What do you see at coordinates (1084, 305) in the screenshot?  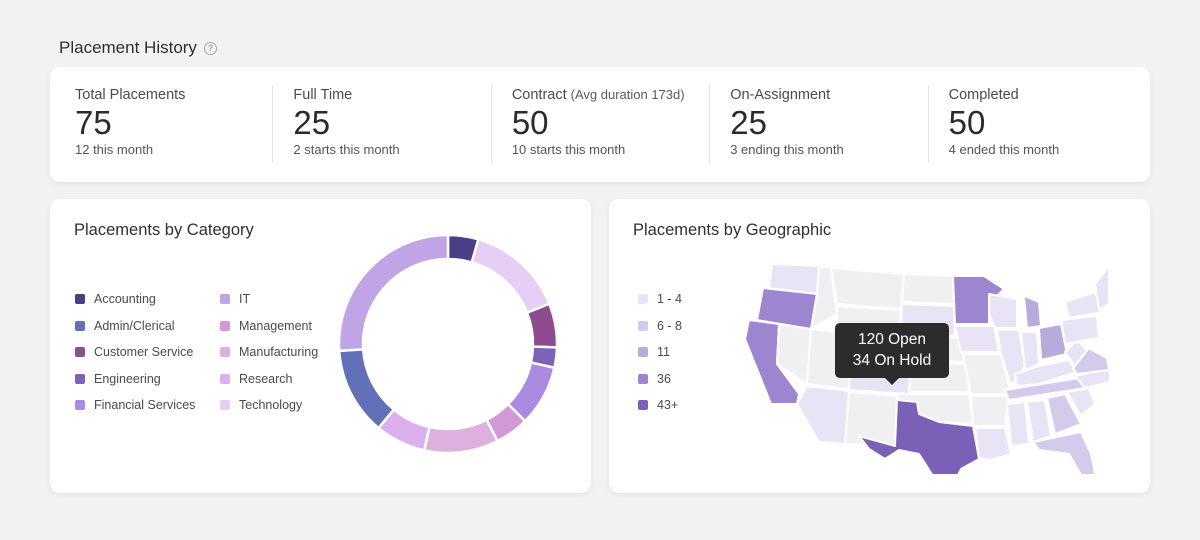 I see `state-new-york` at bounding box center [1084, 305].